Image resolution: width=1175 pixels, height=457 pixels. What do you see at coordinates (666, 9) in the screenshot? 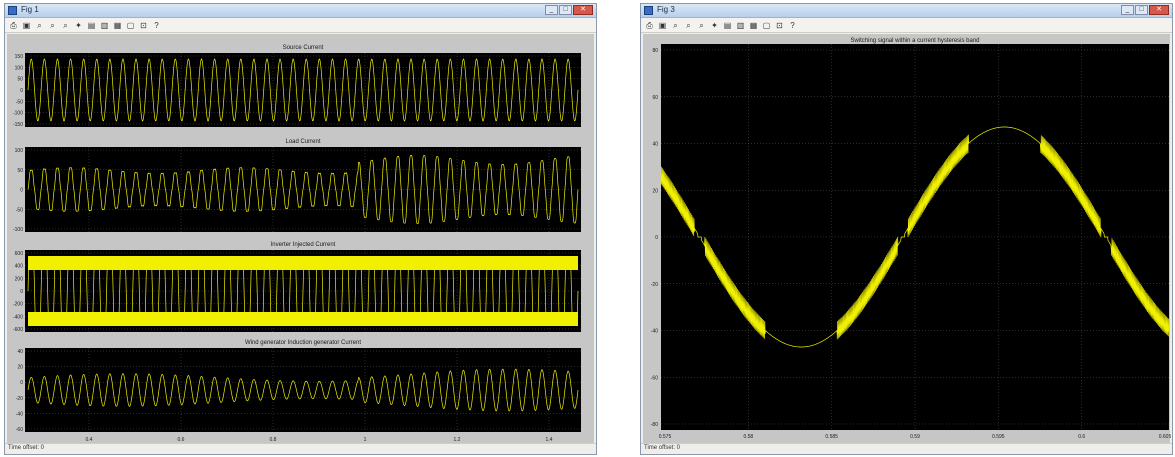
I see `window-title: Fig 3` at bounding box center [666, 9].